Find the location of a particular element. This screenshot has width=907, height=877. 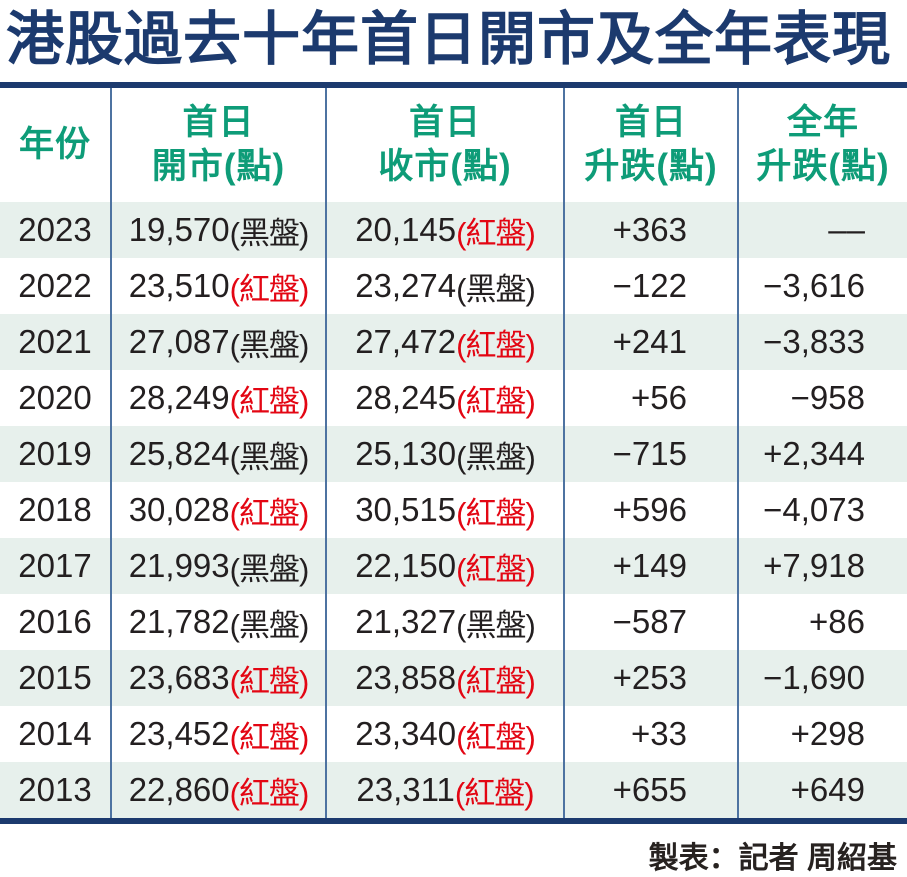

close-value: 23,858 is located at coordinates (406, 677).